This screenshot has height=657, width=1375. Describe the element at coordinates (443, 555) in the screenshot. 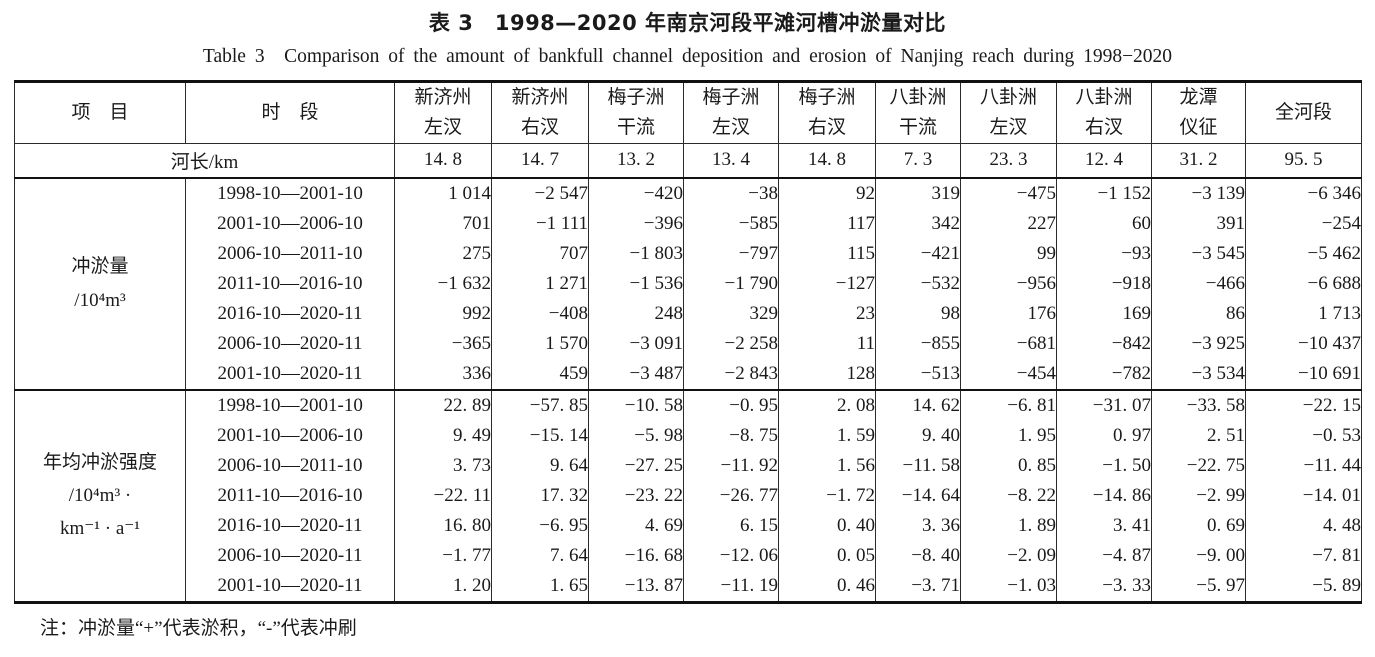

I see `value-cell: −1. 77` at that location.